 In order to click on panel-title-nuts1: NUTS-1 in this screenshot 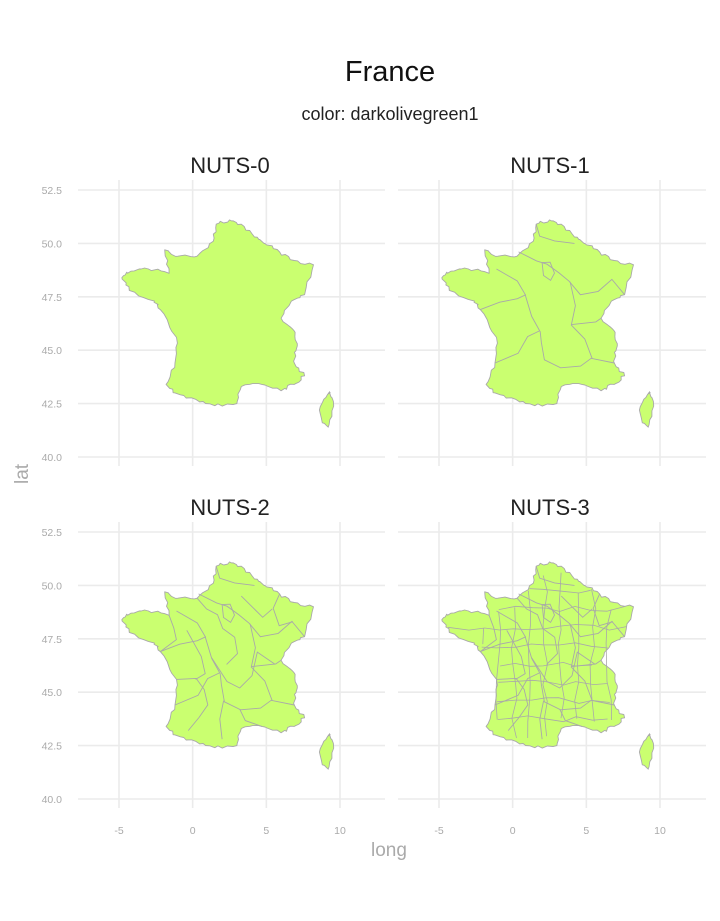, I will do `click(550, 165)`.